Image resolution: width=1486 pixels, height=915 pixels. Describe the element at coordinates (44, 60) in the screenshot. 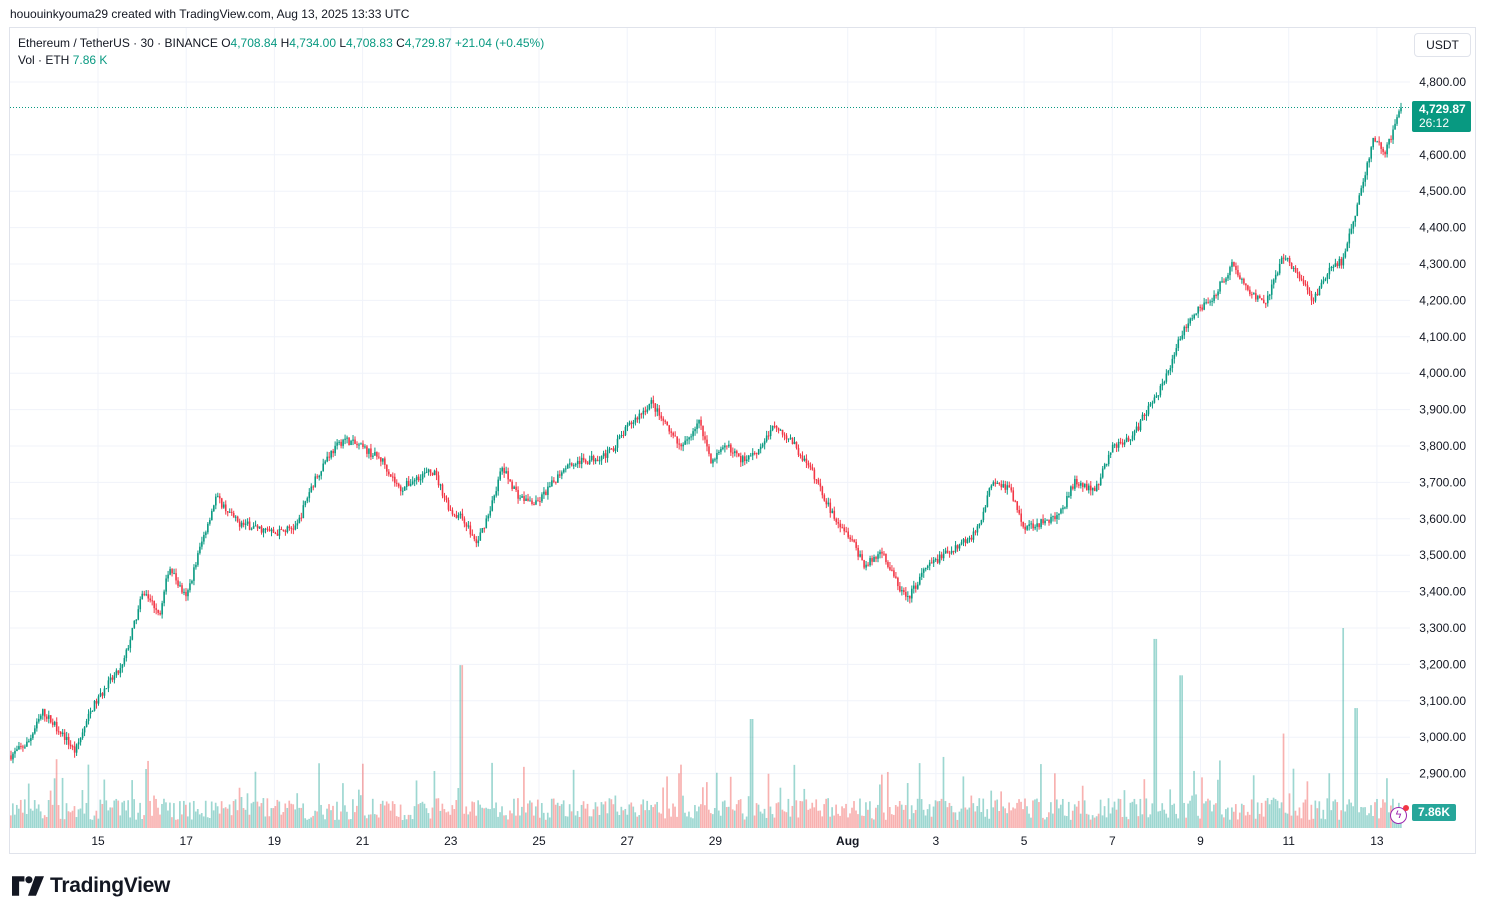

I see `volume-label: Vol · ETH` at that location.